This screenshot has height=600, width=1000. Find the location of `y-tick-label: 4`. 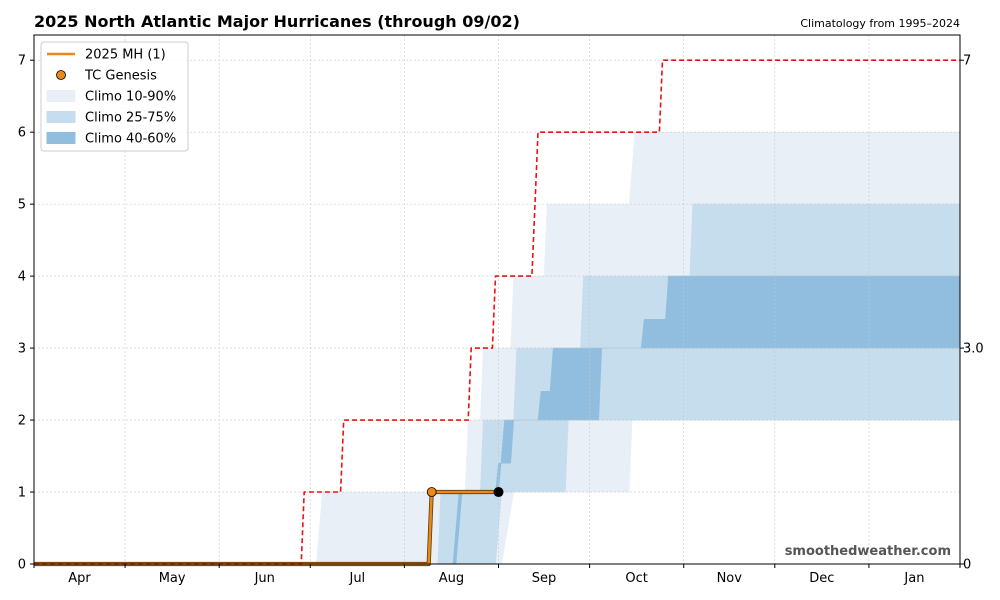

y-tick-label: 4 is located at coordinates (22, 277).